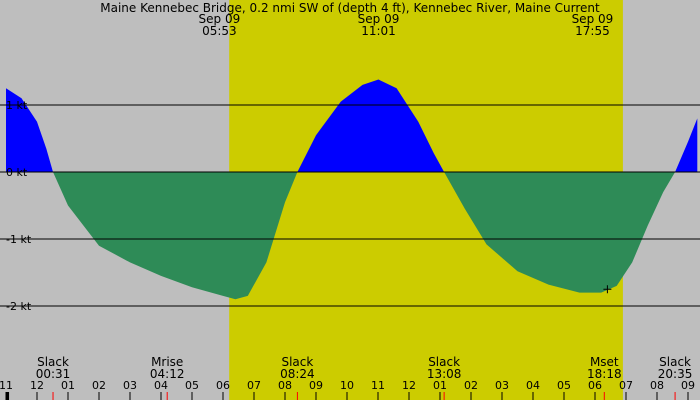 The height and width of the screenshot is (400, 700). I want to click on y-tick-label: 0 kt, so click(17, 172).